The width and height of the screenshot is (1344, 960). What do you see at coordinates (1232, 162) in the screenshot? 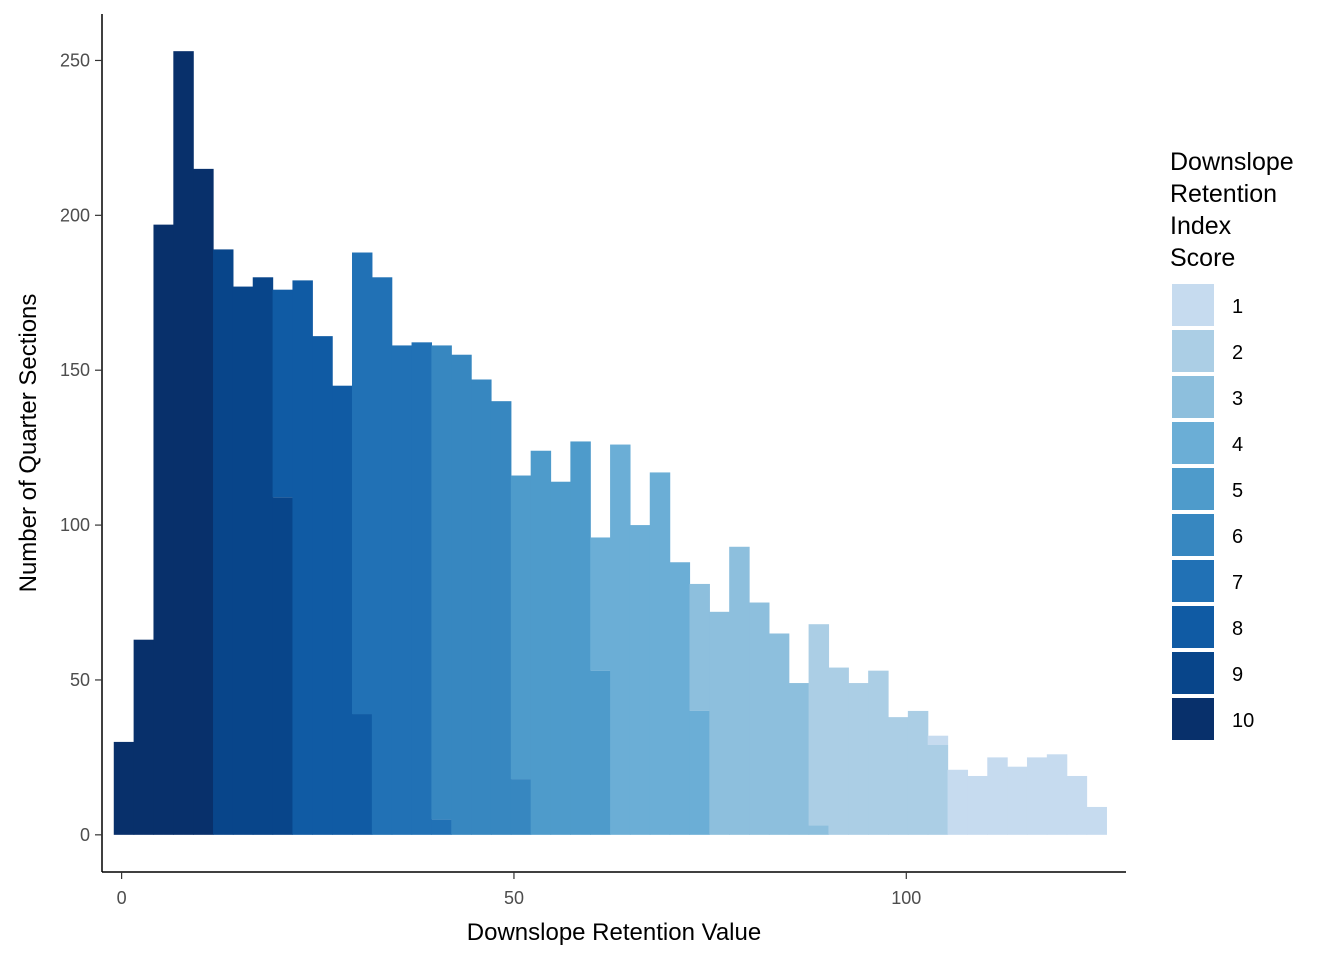
I see `legend-title-line: Downslope` at bounding box center [1232, 162].